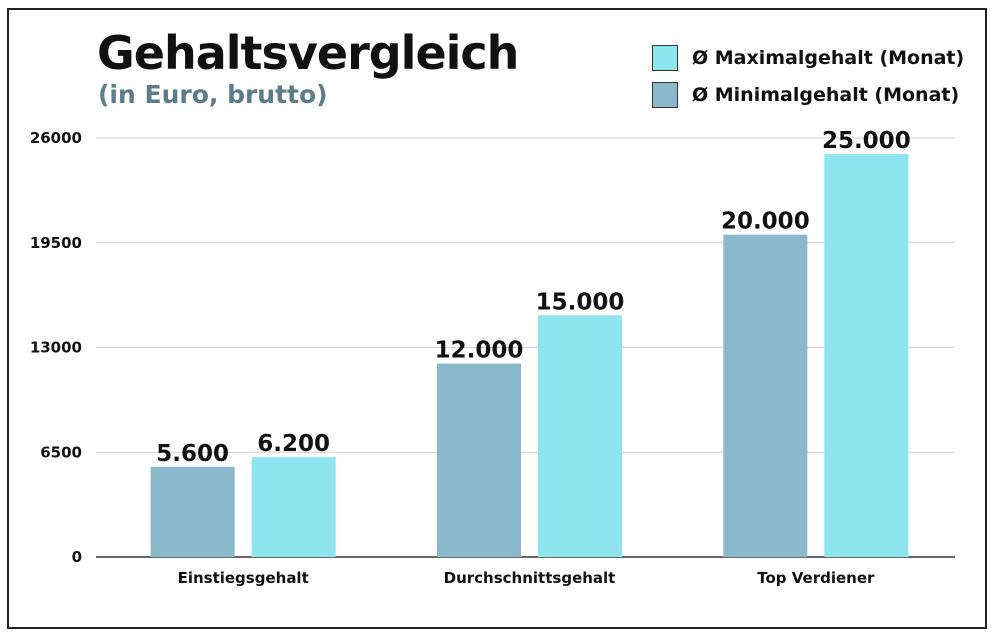 The height and width of the screenshot is (641, 1000). I want to click on y-tick-label: 6500, so click(61, 452).